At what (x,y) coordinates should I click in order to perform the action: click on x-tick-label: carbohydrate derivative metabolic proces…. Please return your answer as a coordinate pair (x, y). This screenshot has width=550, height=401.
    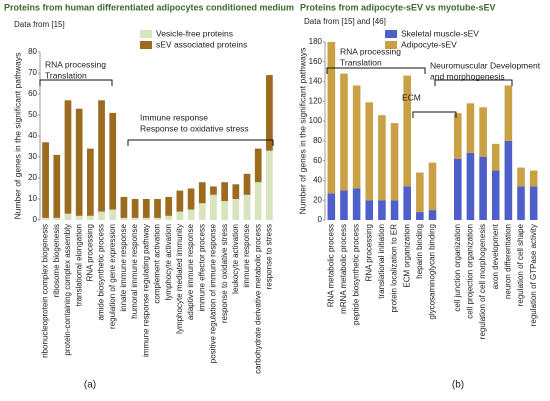
    Looking at the image, I should click on (257, 299).